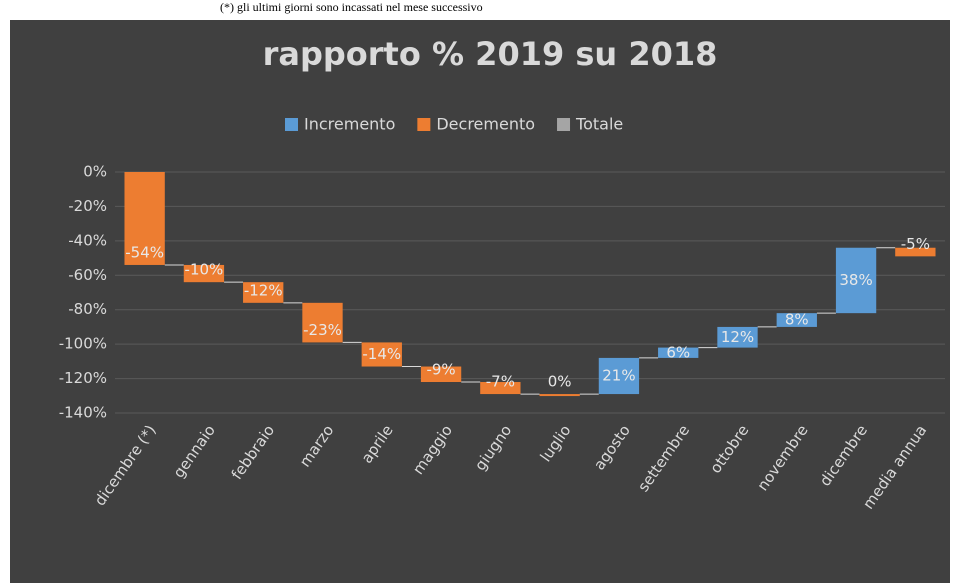 Image resolution: width=957 pixels, height=583 pixels. What do you see at coordinates (349, 124) in the screenshot?
I see `legend-label: Incremento` at bounding box center [349, 124].